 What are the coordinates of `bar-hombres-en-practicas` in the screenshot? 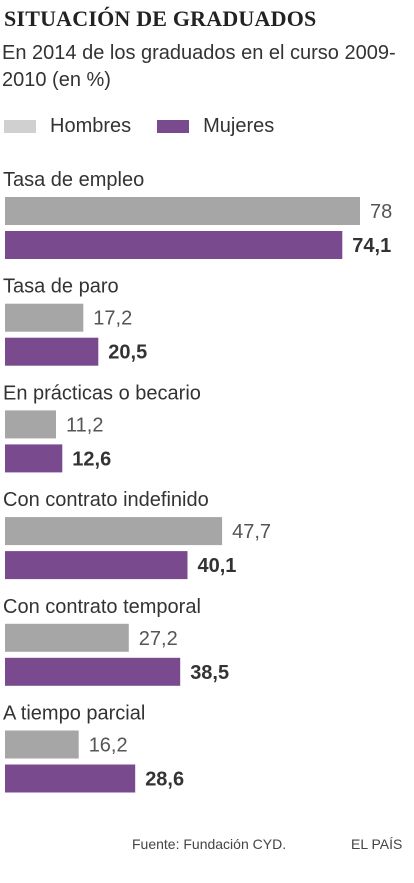 It's located at (30, 424).